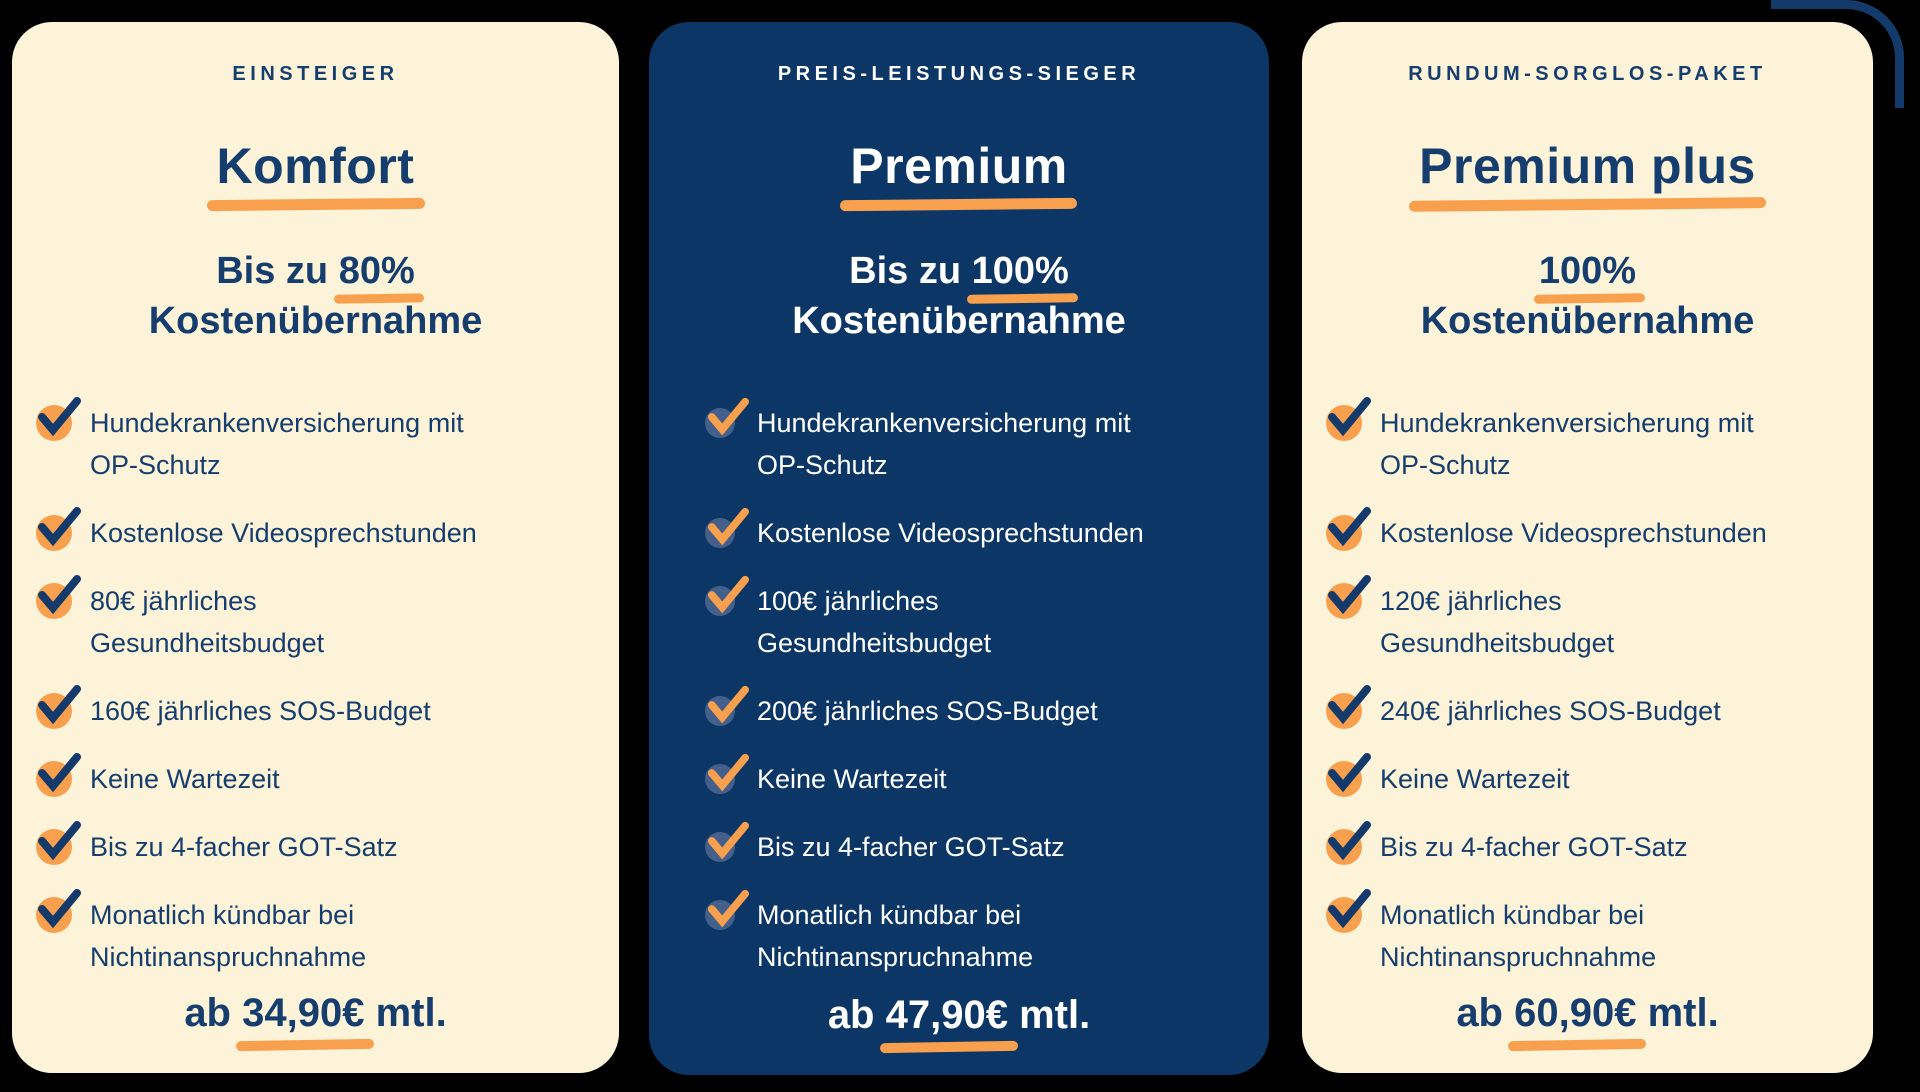 The height and width of the screenshot is (1092, 1920). I want to click on feature-text: 80€ jährliches Gesundheitsbudget, so click(207, 622).